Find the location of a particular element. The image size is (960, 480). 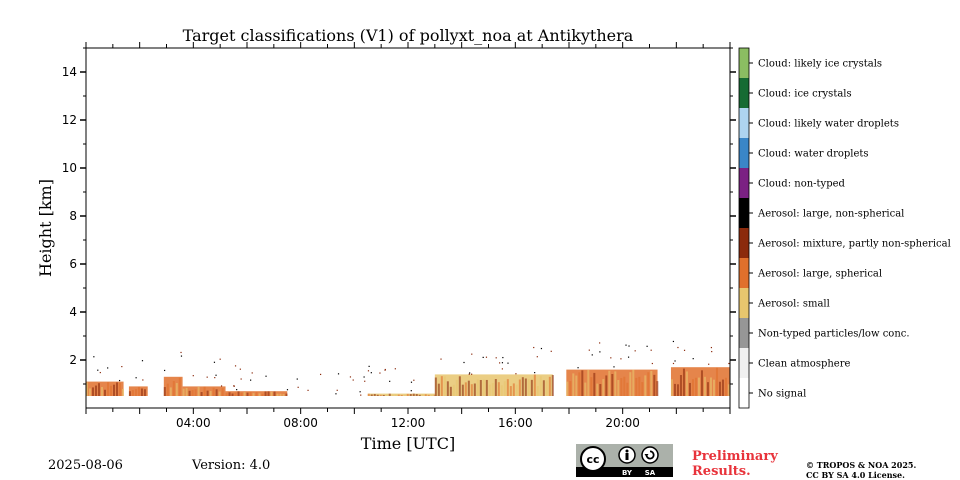

colorbar-label: Aerosol: small is located at coordinates (793, 304).